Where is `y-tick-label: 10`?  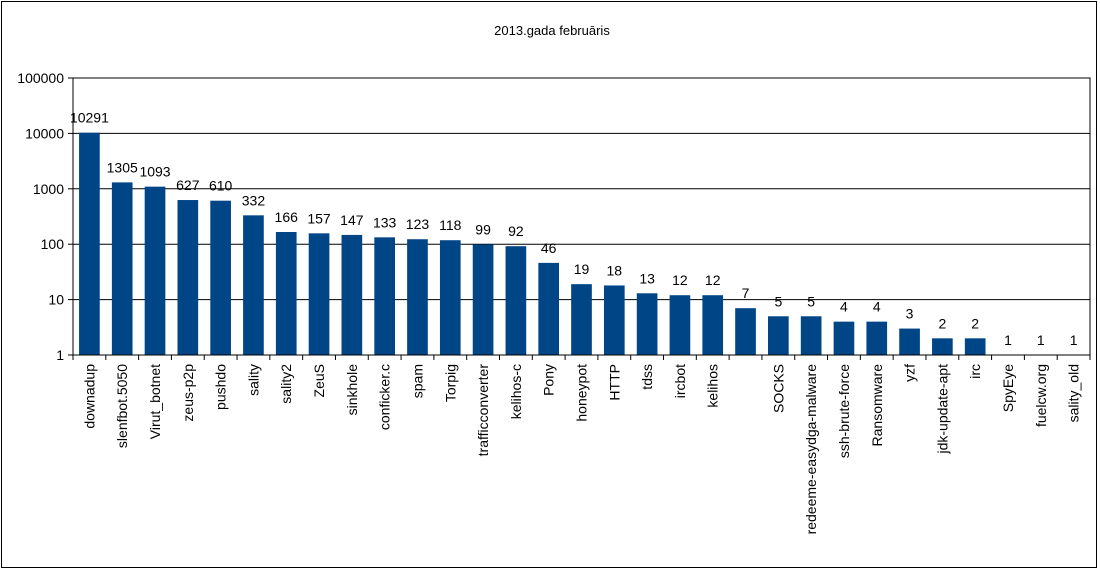
y-tick-label: 10 is located at coordinates (56, 300).